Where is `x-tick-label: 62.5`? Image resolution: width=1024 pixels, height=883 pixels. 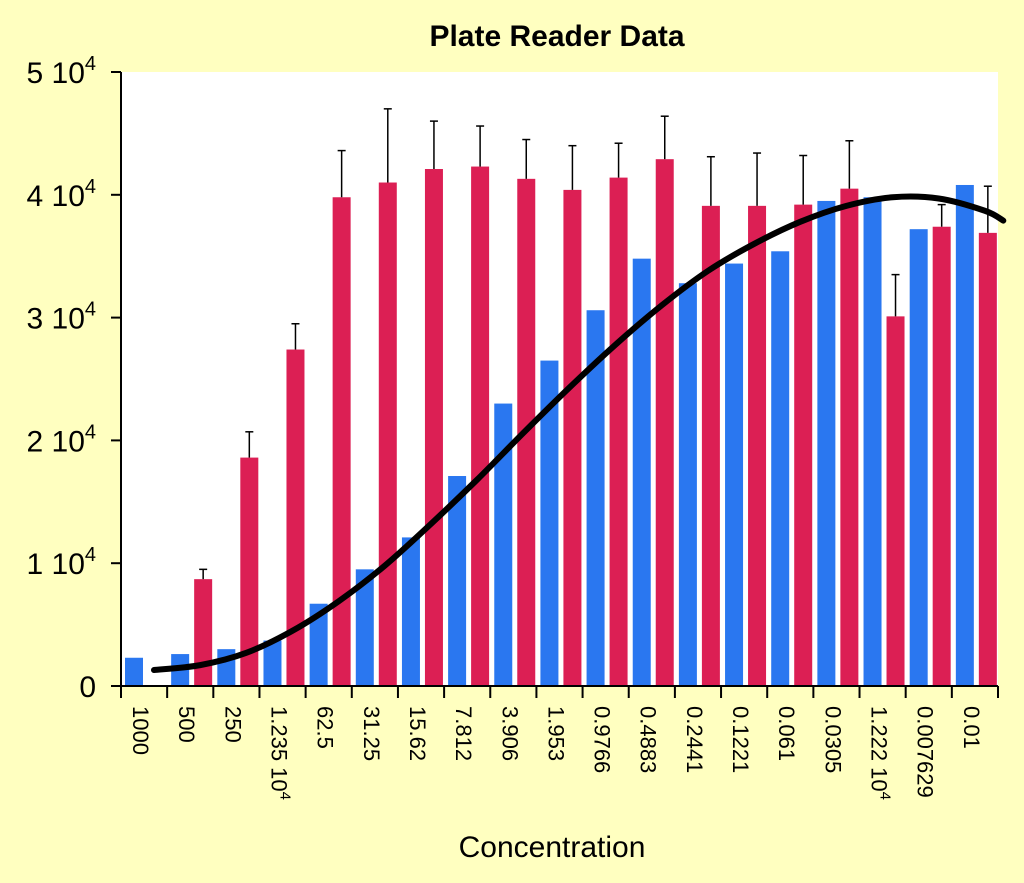 x-tick-label: 62.5 is located at coordinates (325, 727).